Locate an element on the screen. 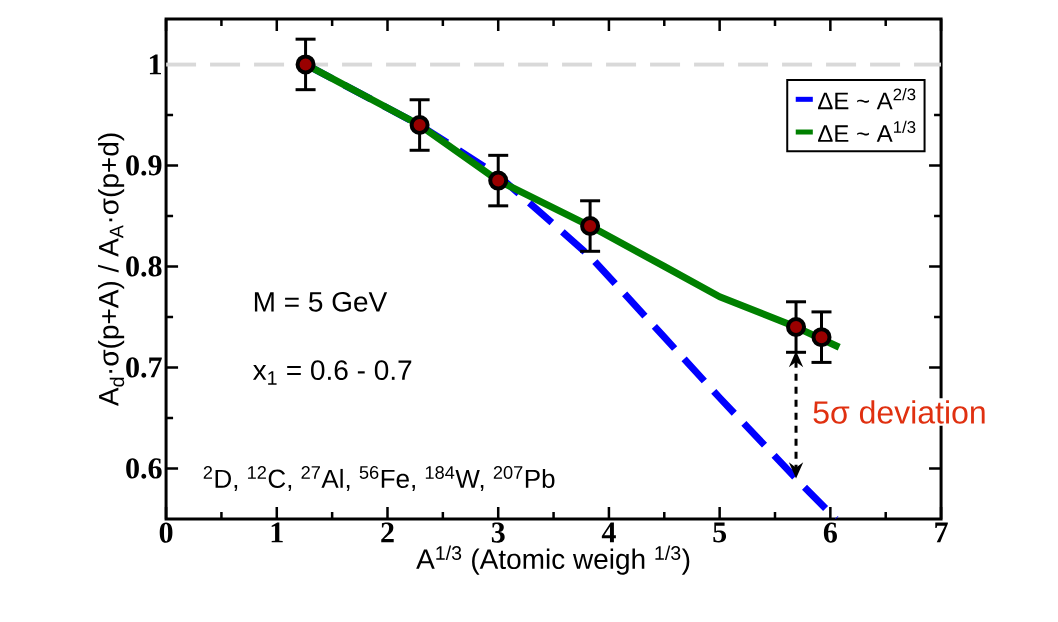  x-tick-label: 6 is located at coordinates (830, 532).